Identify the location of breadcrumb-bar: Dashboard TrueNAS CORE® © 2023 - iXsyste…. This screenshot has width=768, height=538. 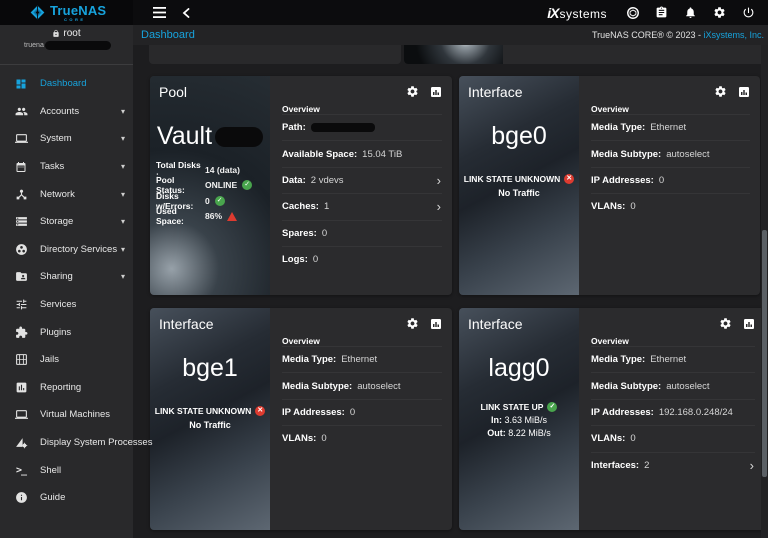
(450, 35).